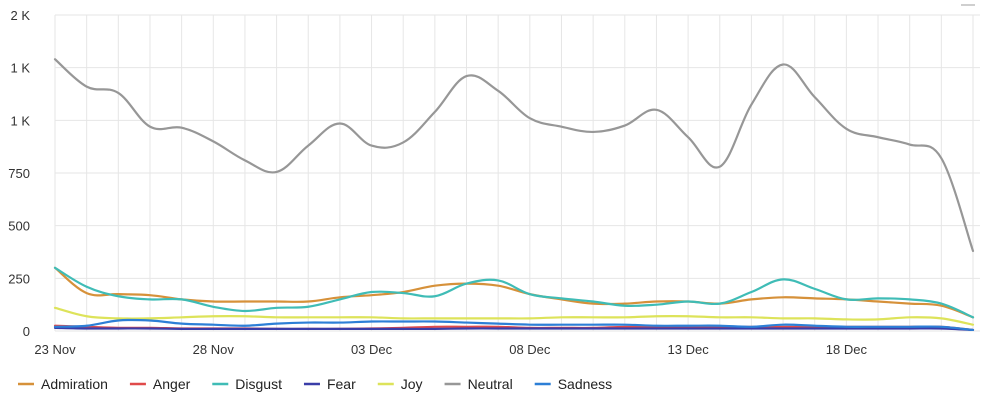  I want to click on legend-item-sadness: Sadness, so click(573, 384).